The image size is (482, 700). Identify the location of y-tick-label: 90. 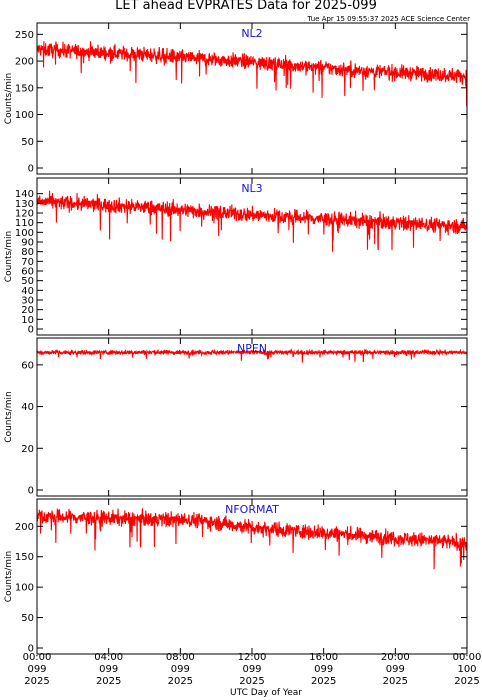
(27, 243).